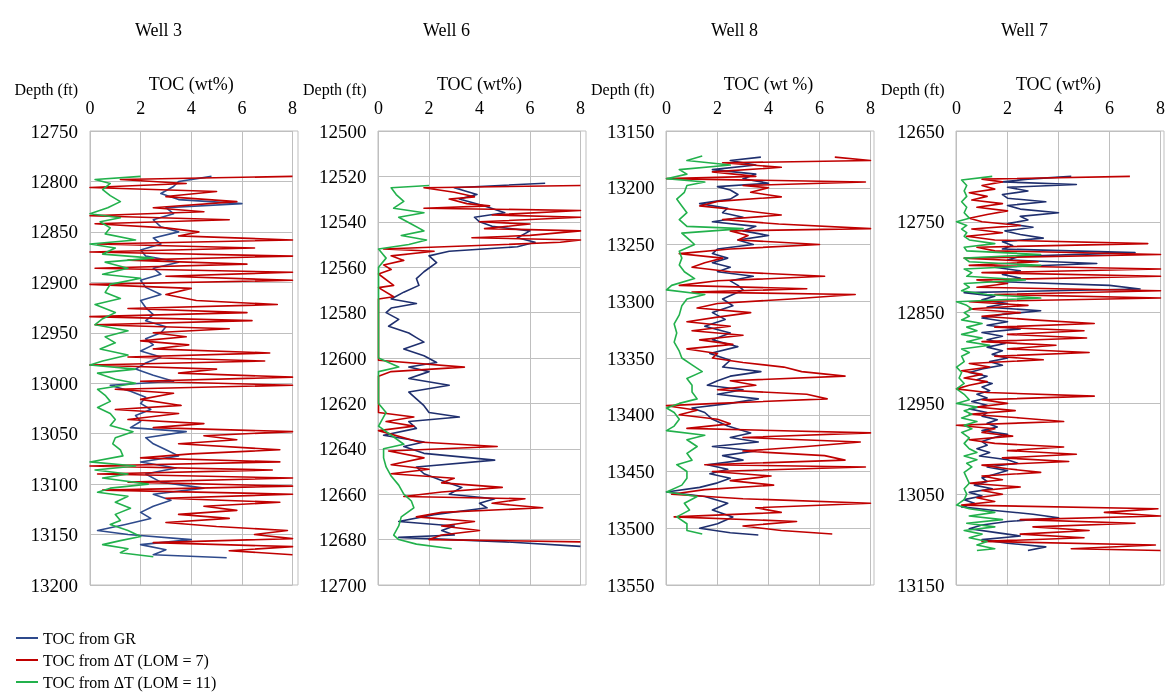  What do you see at coordinates (631, 358) in the screenshot?
I see `y-tick-label: 13350` at bounding box center [631, 358].